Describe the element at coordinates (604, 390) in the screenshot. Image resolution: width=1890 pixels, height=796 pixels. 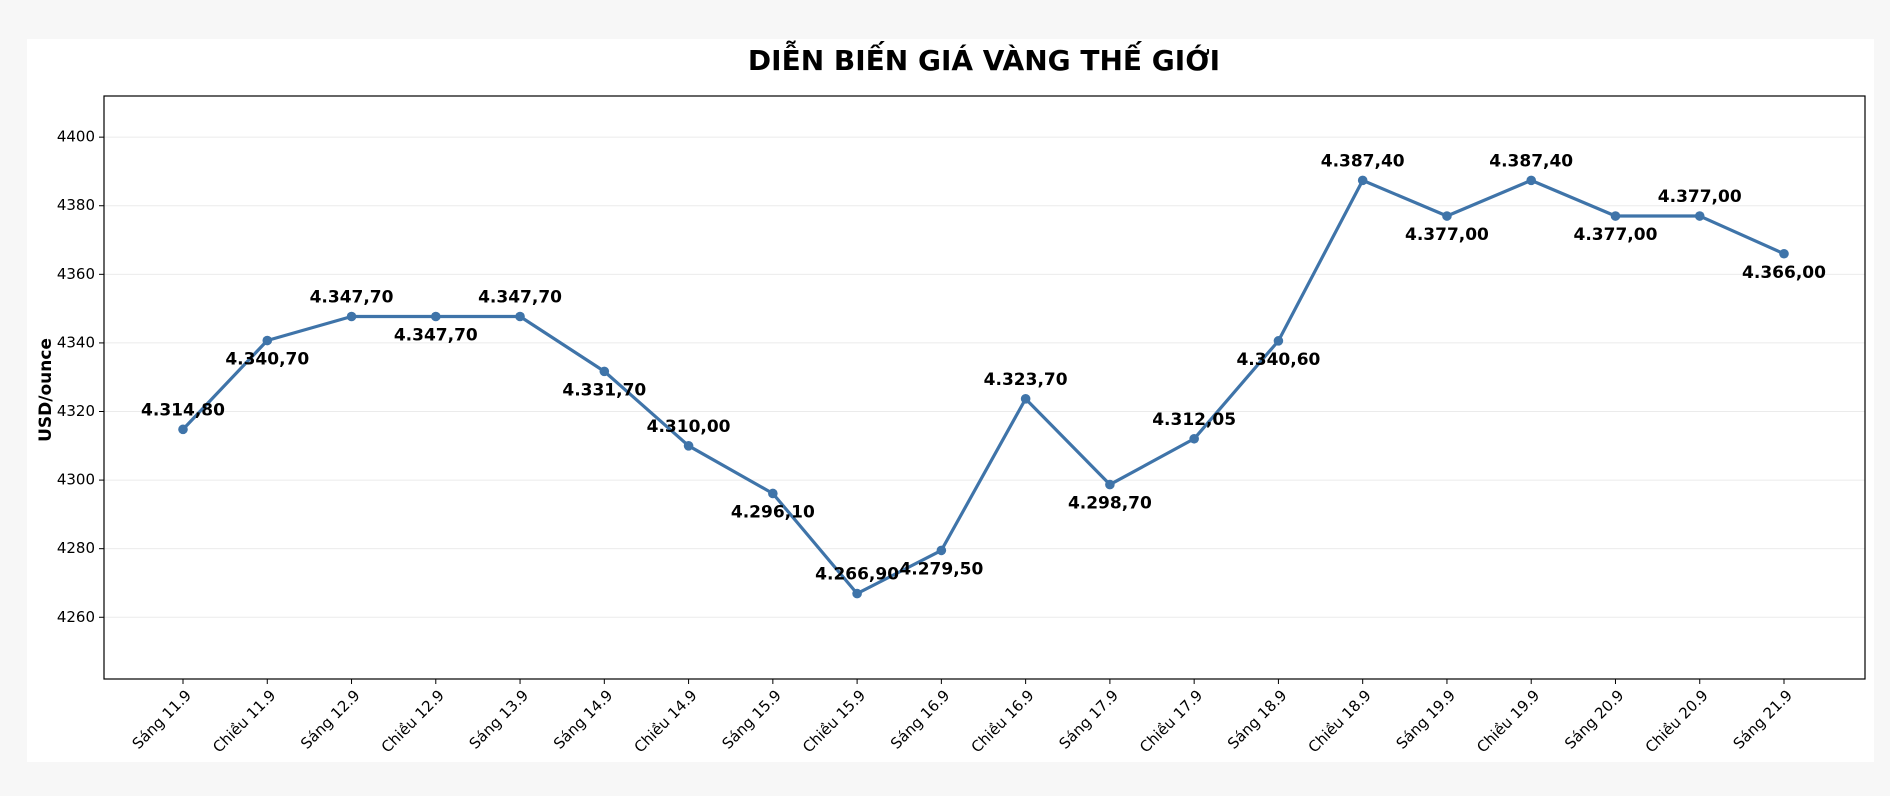
I see `value-label: 4.331,70` at that location.